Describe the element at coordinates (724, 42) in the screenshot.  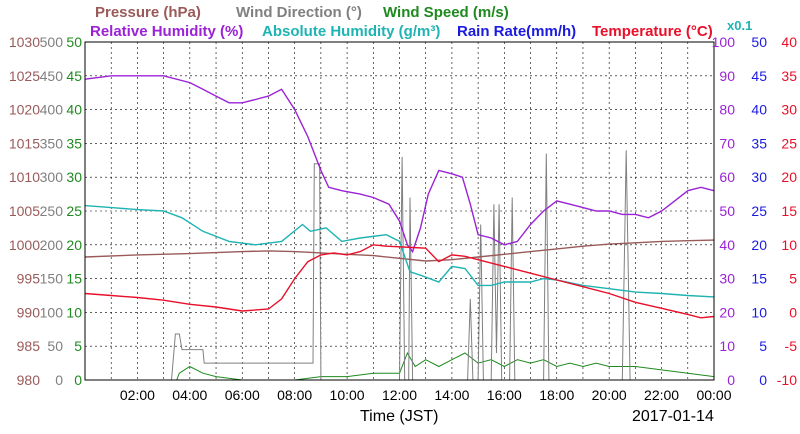
I see `y-tick-label-rh: 100` at that location.